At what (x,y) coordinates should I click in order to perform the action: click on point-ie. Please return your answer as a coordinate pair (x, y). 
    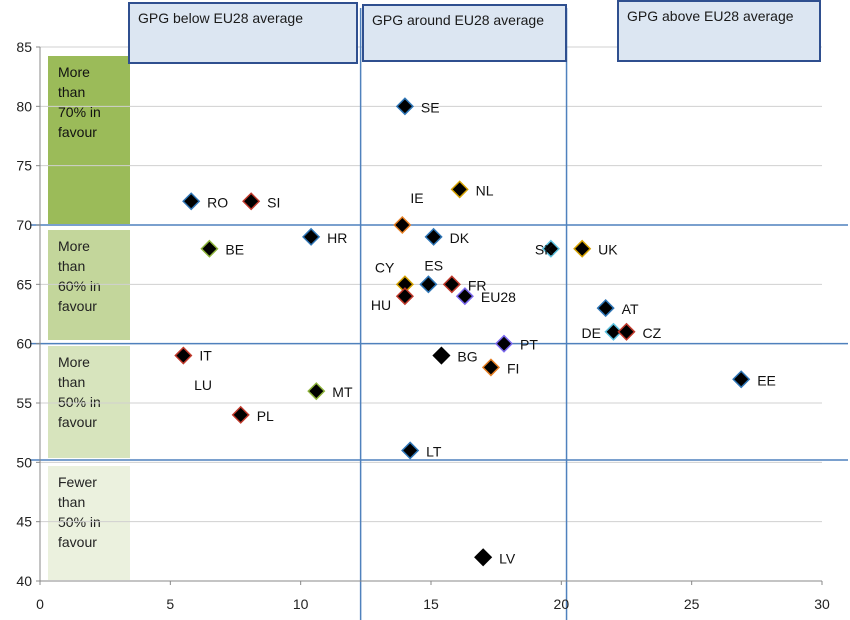
    Looking at the image, I should click on (402, 225).